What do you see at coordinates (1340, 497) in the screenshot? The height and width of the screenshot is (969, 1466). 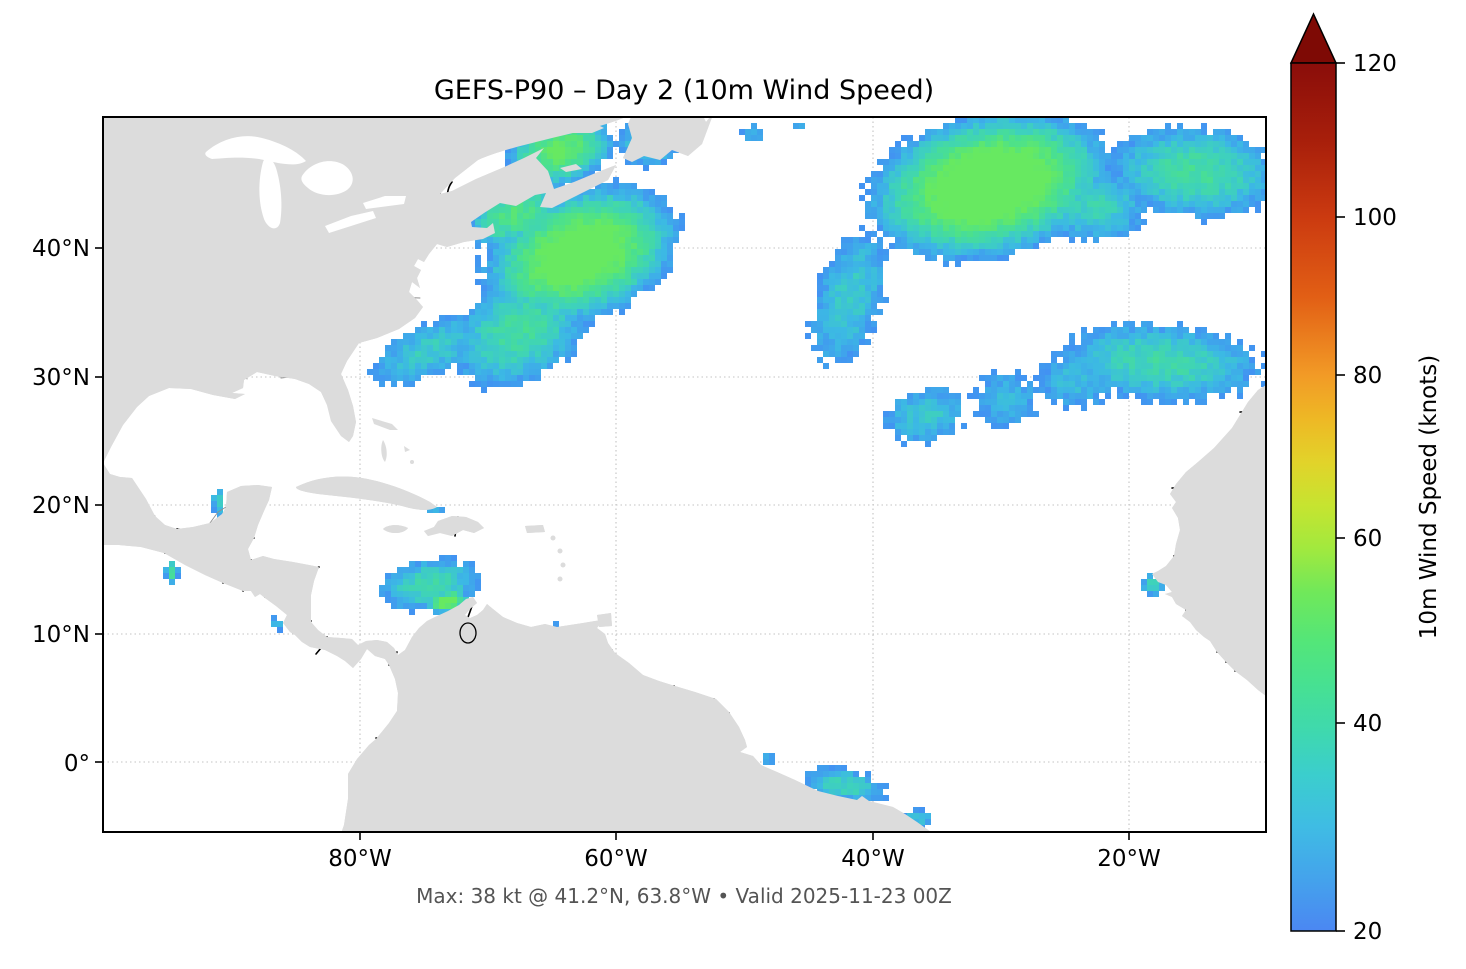 I see `colorbar-ticks` at bounding box center [1340, 497].